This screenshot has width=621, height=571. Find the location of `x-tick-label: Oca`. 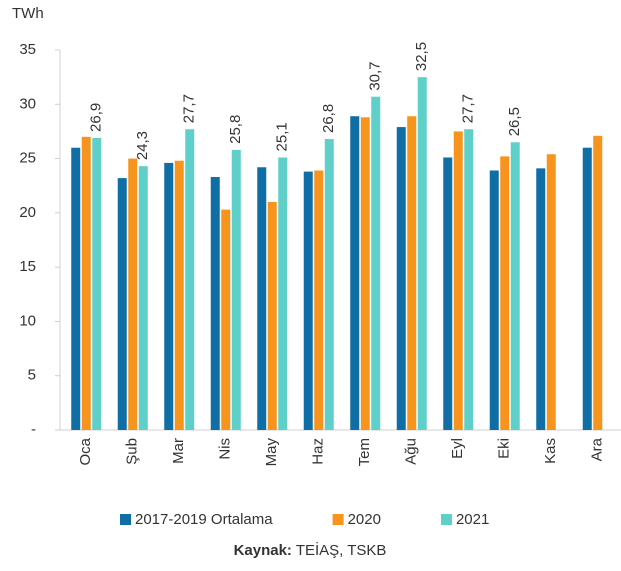

x-tick-label: Oca is located at coordinates (85, 451).